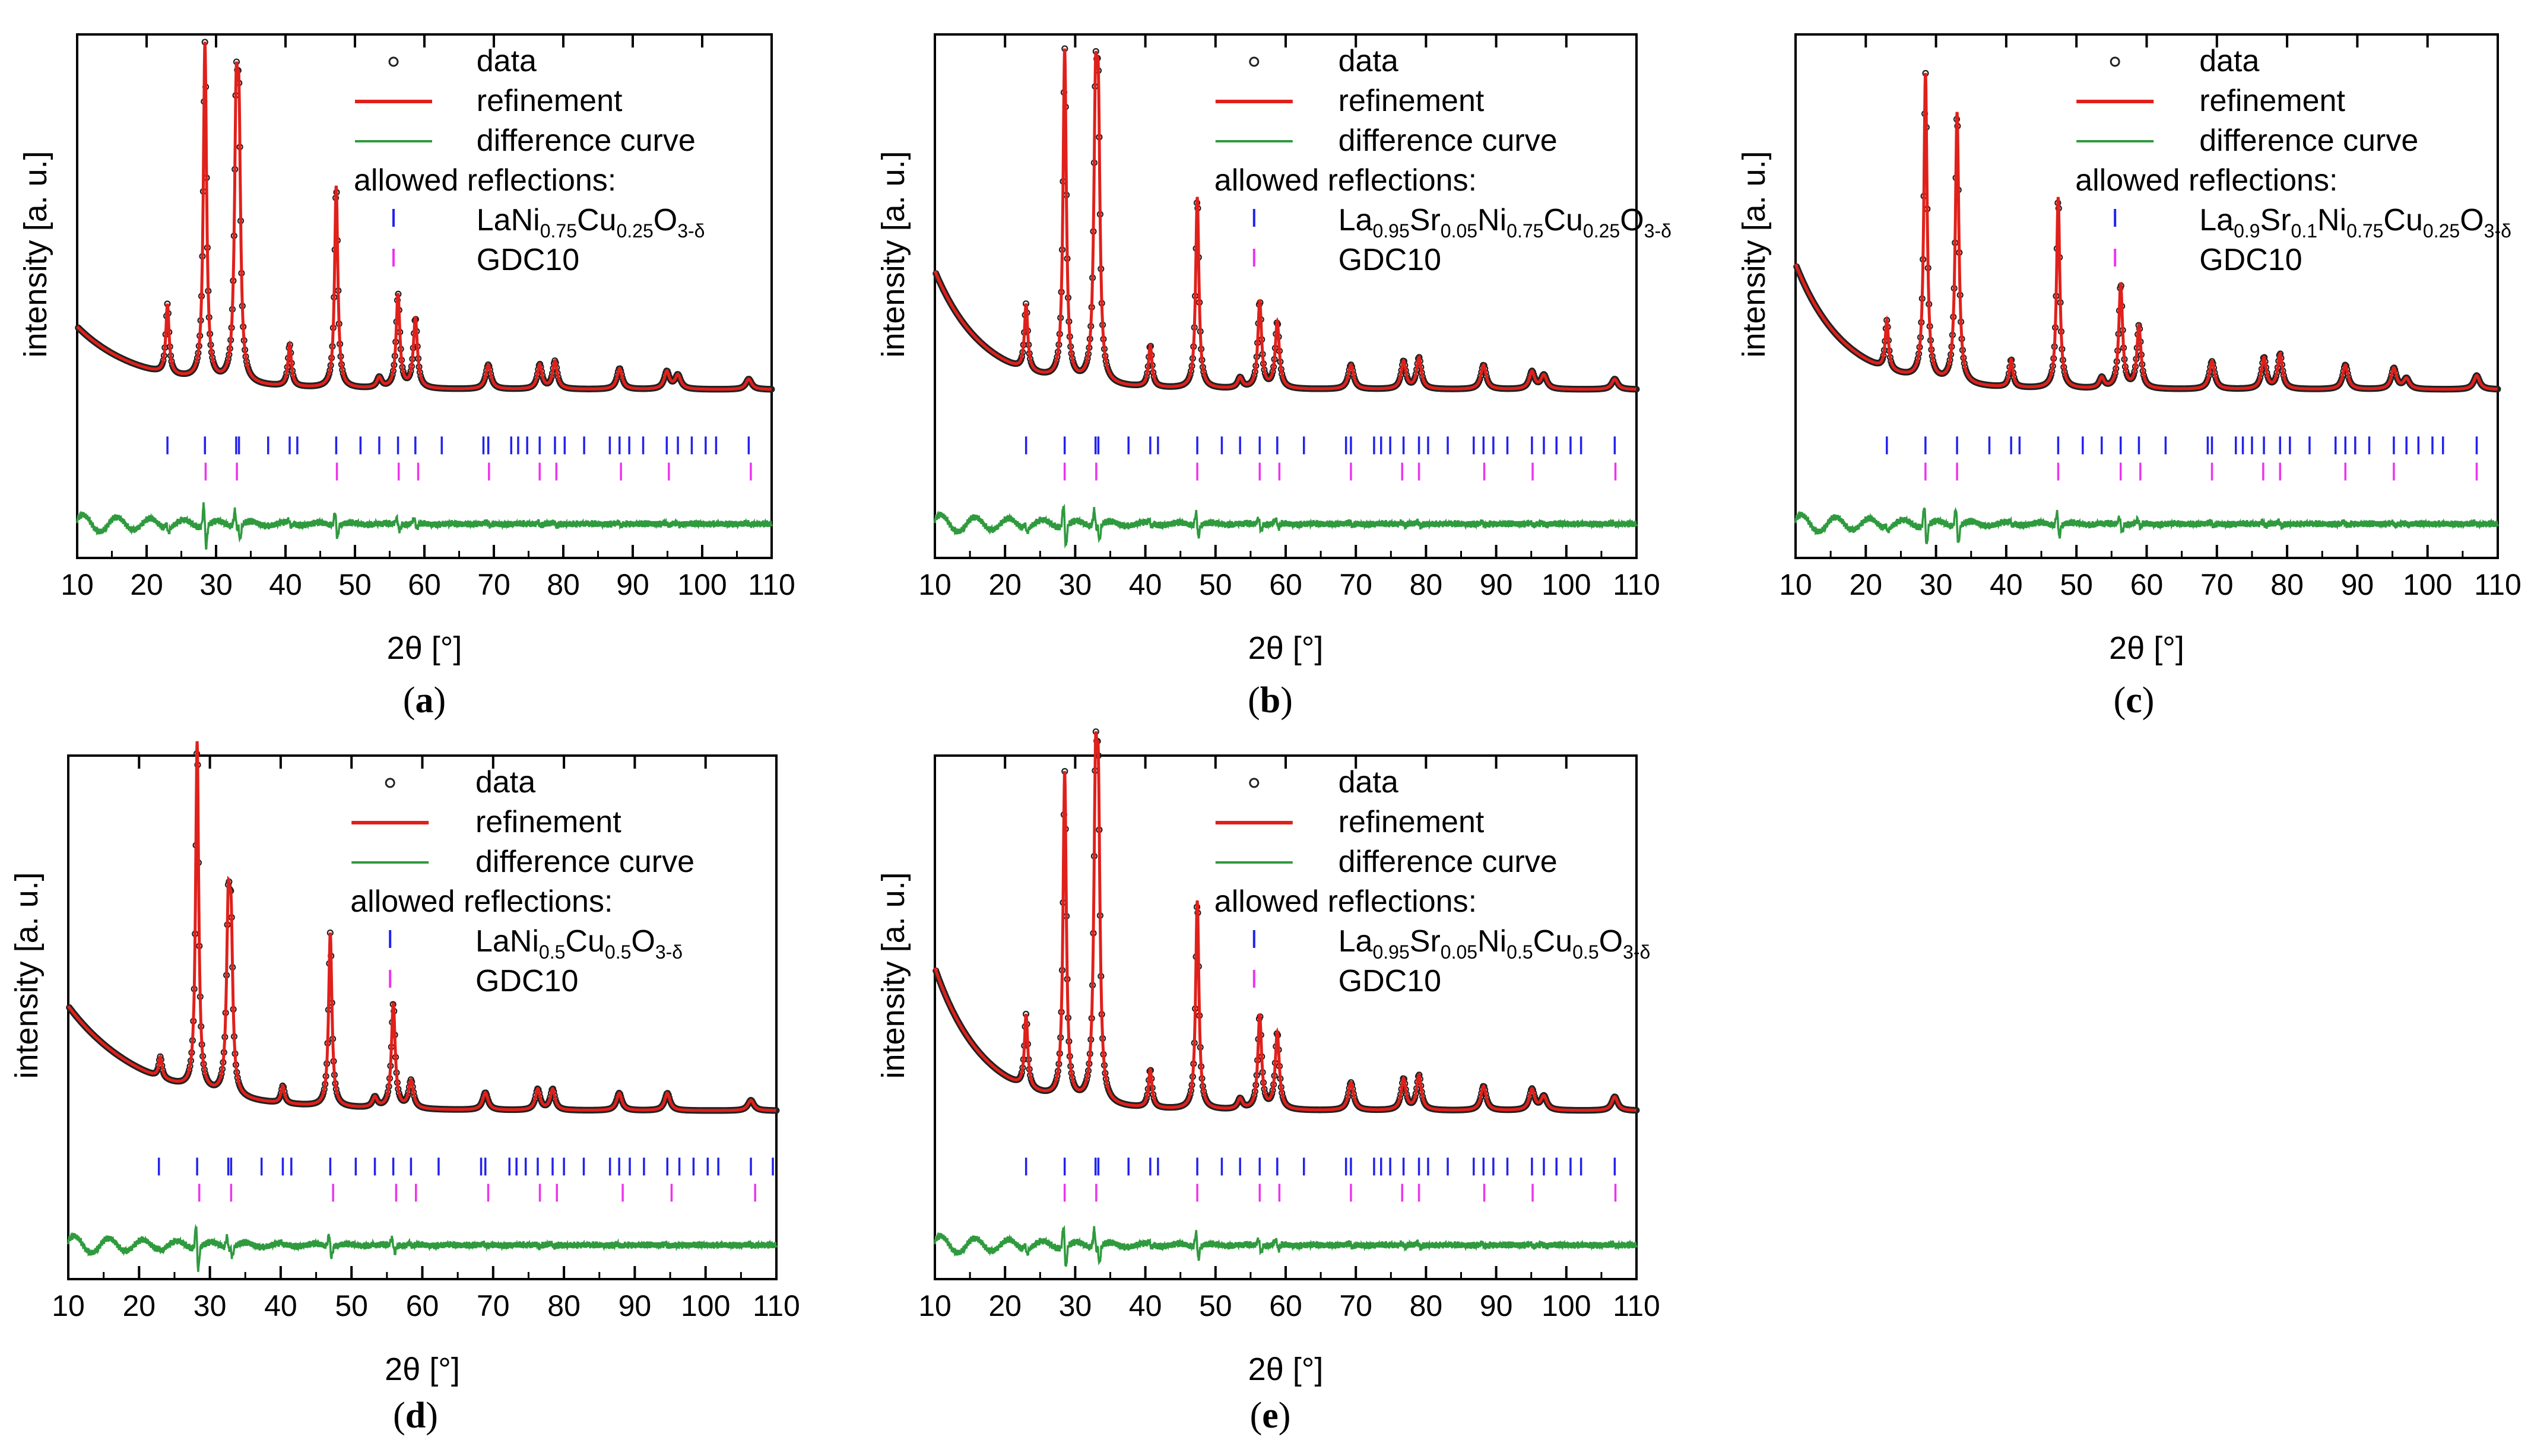 Image resolution: width=2531 pixels, height=1456 pixels. I want to click on legend-formula: La0.95Sr0.05Ni0.75Cu0.25O3-δ, so click(1505, 223).